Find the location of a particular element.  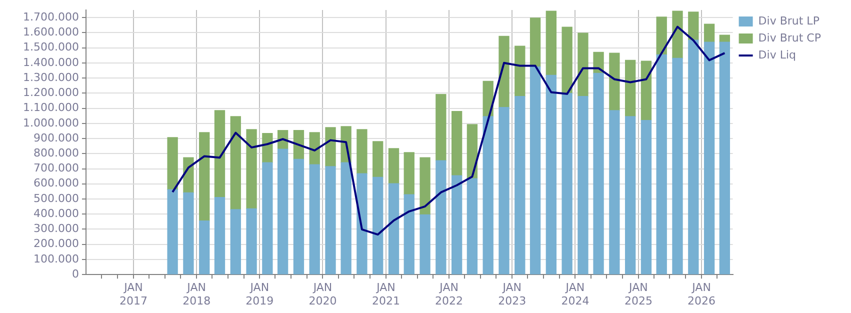

legend-label: Div Liq is located at coordinates (777, 55).